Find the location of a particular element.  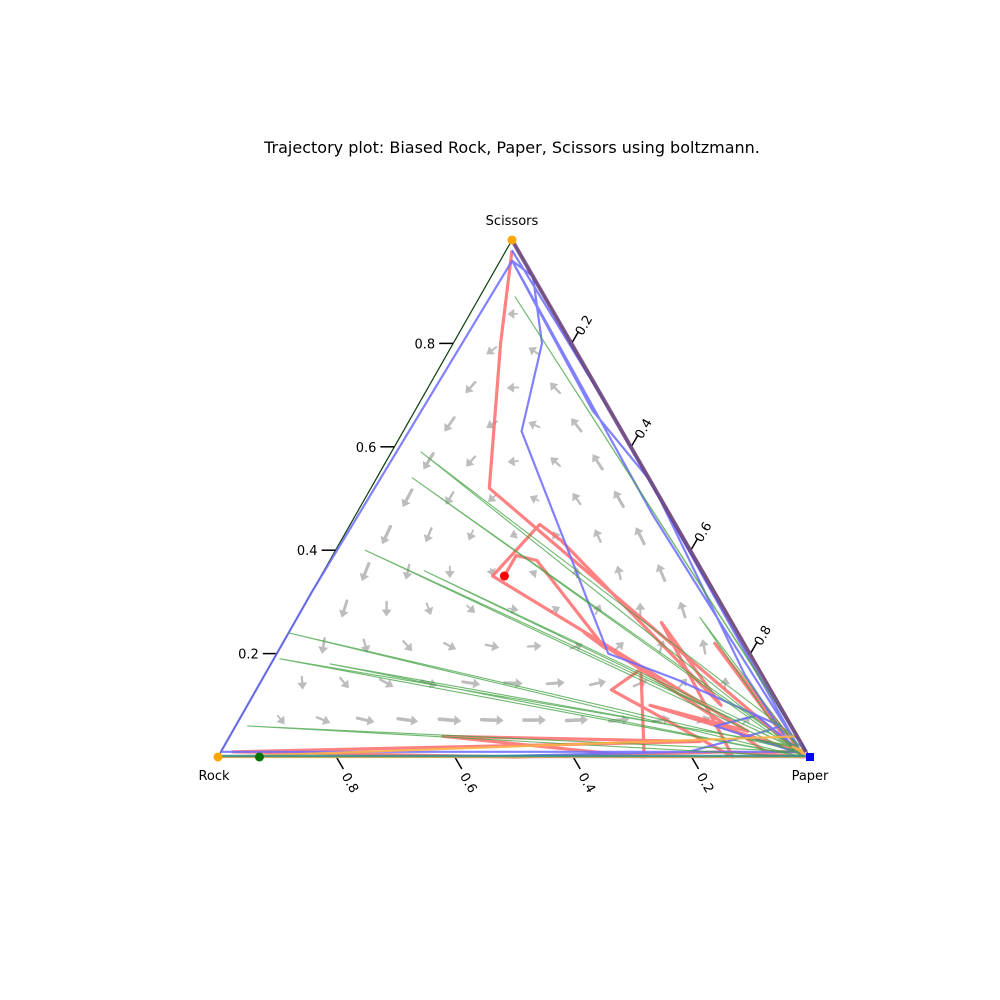

corner-label-scissors: Scissors is located at coordinates (512, 221).